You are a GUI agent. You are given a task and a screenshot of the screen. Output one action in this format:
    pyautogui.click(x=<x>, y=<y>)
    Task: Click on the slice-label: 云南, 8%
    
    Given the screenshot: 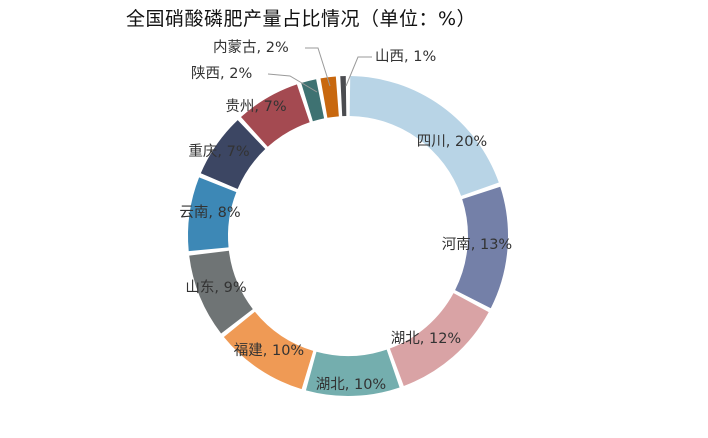 What is the action you would take?
    pyautogui.click(x=209, y=212)
    